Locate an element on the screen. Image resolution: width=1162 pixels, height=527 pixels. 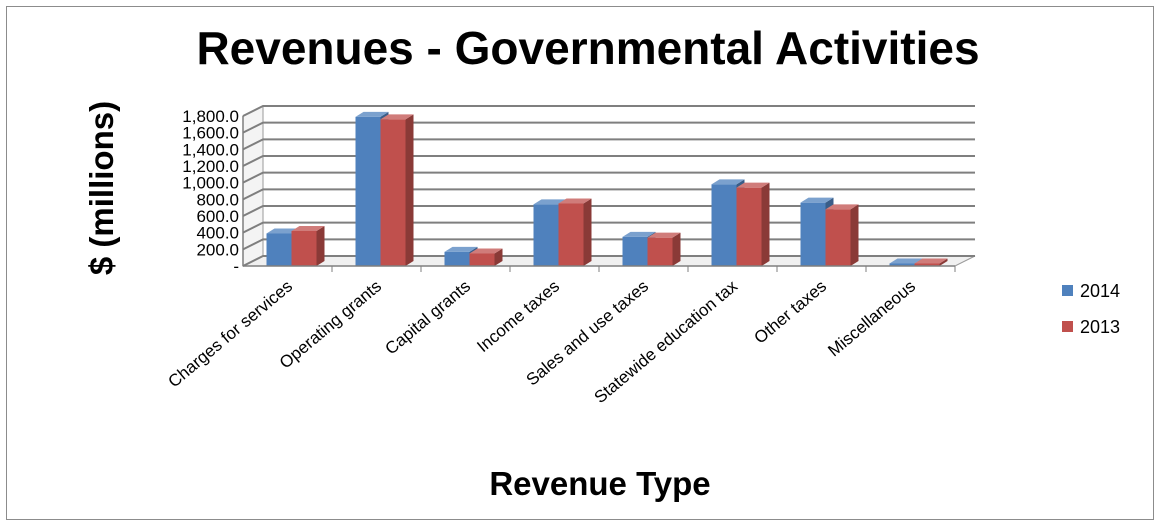
y-axis-title: $ (millions) is located at coordinates (101, 188).